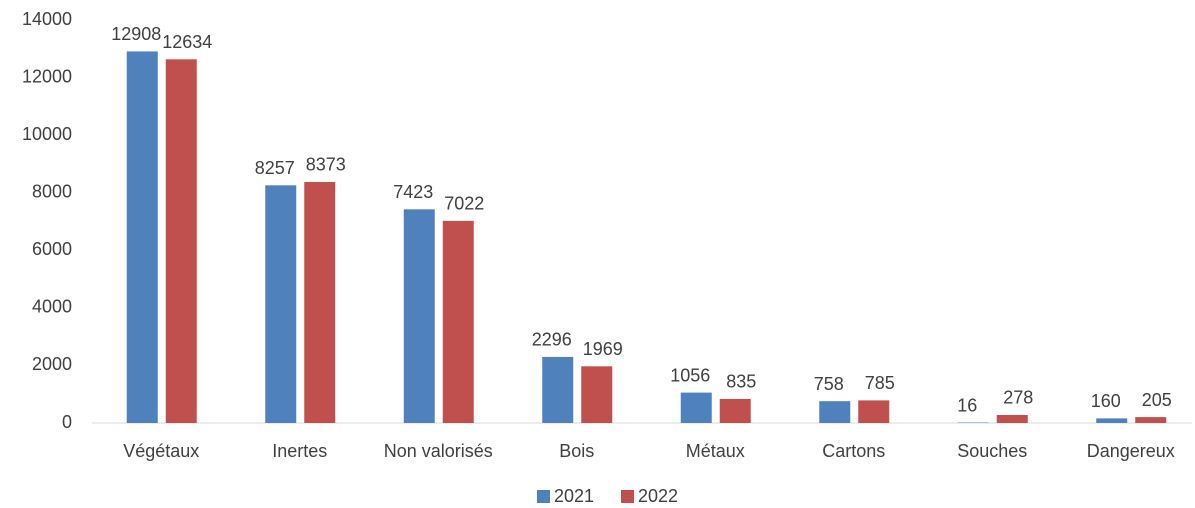 Image resolution: width=1195 pixels, height=508 pixels. Describe the element at coordinates (52, 364) in the screenshot. I see `y-tick-label: 2000` at that location.